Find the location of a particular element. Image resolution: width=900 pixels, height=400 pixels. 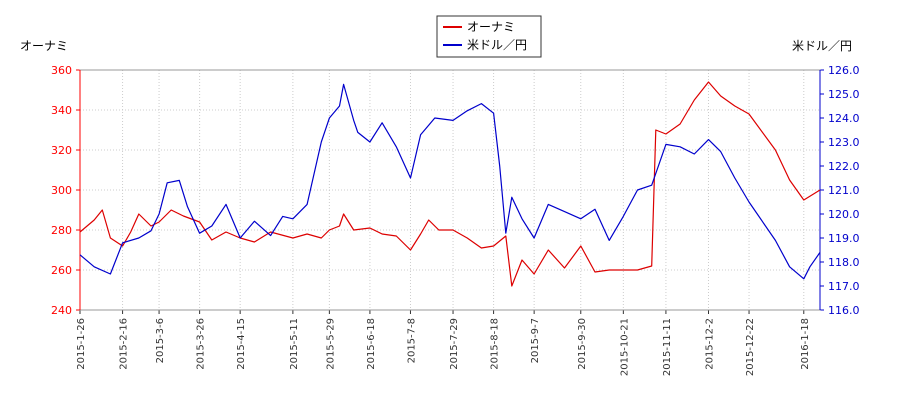

x-axis-tick-label: 2015-4-15 is located at coordinates (241, 344).